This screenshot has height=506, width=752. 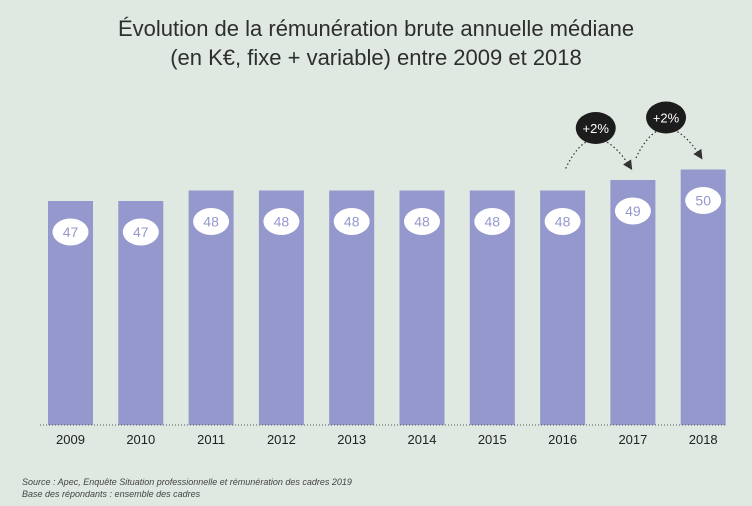 I want to click on value-badge-2010, so click(x=140, y=232).